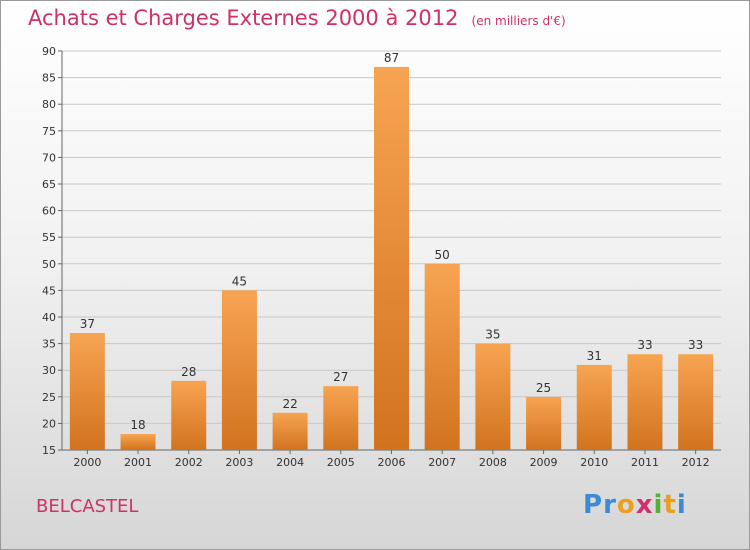 This screenshot has width=750, height=550. Describe the element at coordinates (493, 462) in the screenshot. I see `x-tick-label: 2008` at that location.